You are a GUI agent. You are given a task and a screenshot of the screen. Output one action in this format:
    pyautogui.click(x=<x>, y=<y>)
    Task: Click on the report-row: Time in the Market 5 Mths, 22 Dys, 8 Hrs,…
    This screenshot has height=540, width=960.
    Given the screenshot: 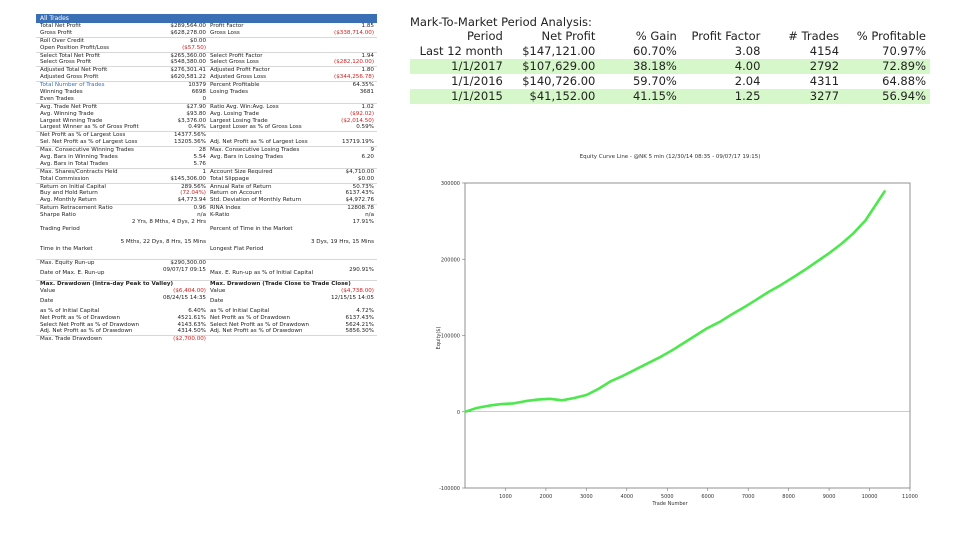 What is the action you would take?
    pyautogui.click(x=206, y=249)
    